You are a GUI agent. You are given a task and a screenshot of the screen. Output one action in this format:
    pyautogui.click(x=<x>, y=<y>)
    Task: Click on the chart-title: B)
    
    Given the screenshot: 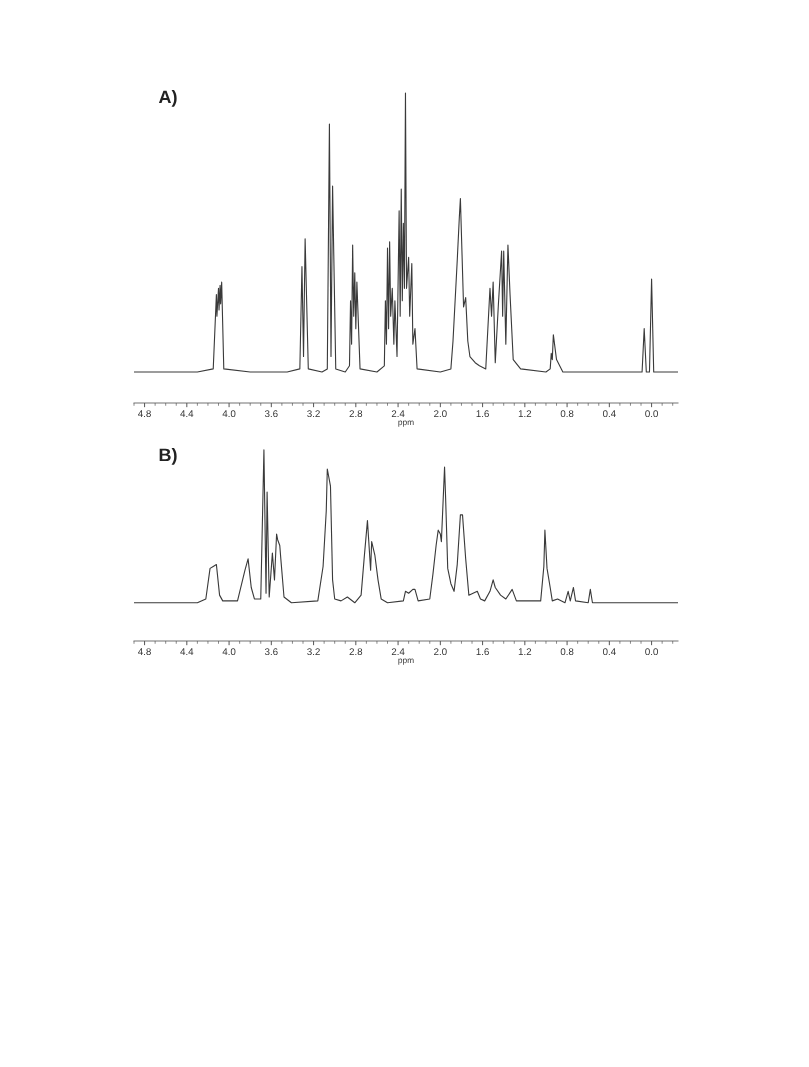 What is the action you would take?
    pyautogui.click(x=168, y=456)
    